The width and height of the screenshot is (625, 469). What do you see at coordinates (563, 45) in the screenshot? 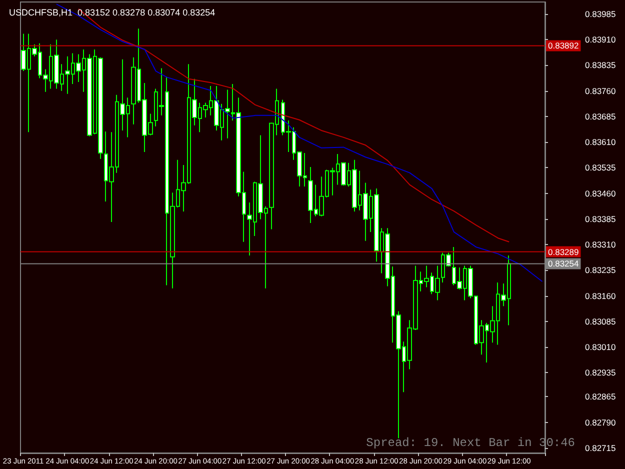
I see `ref-line-label: 0.83892` at bounding box center [563, 45].